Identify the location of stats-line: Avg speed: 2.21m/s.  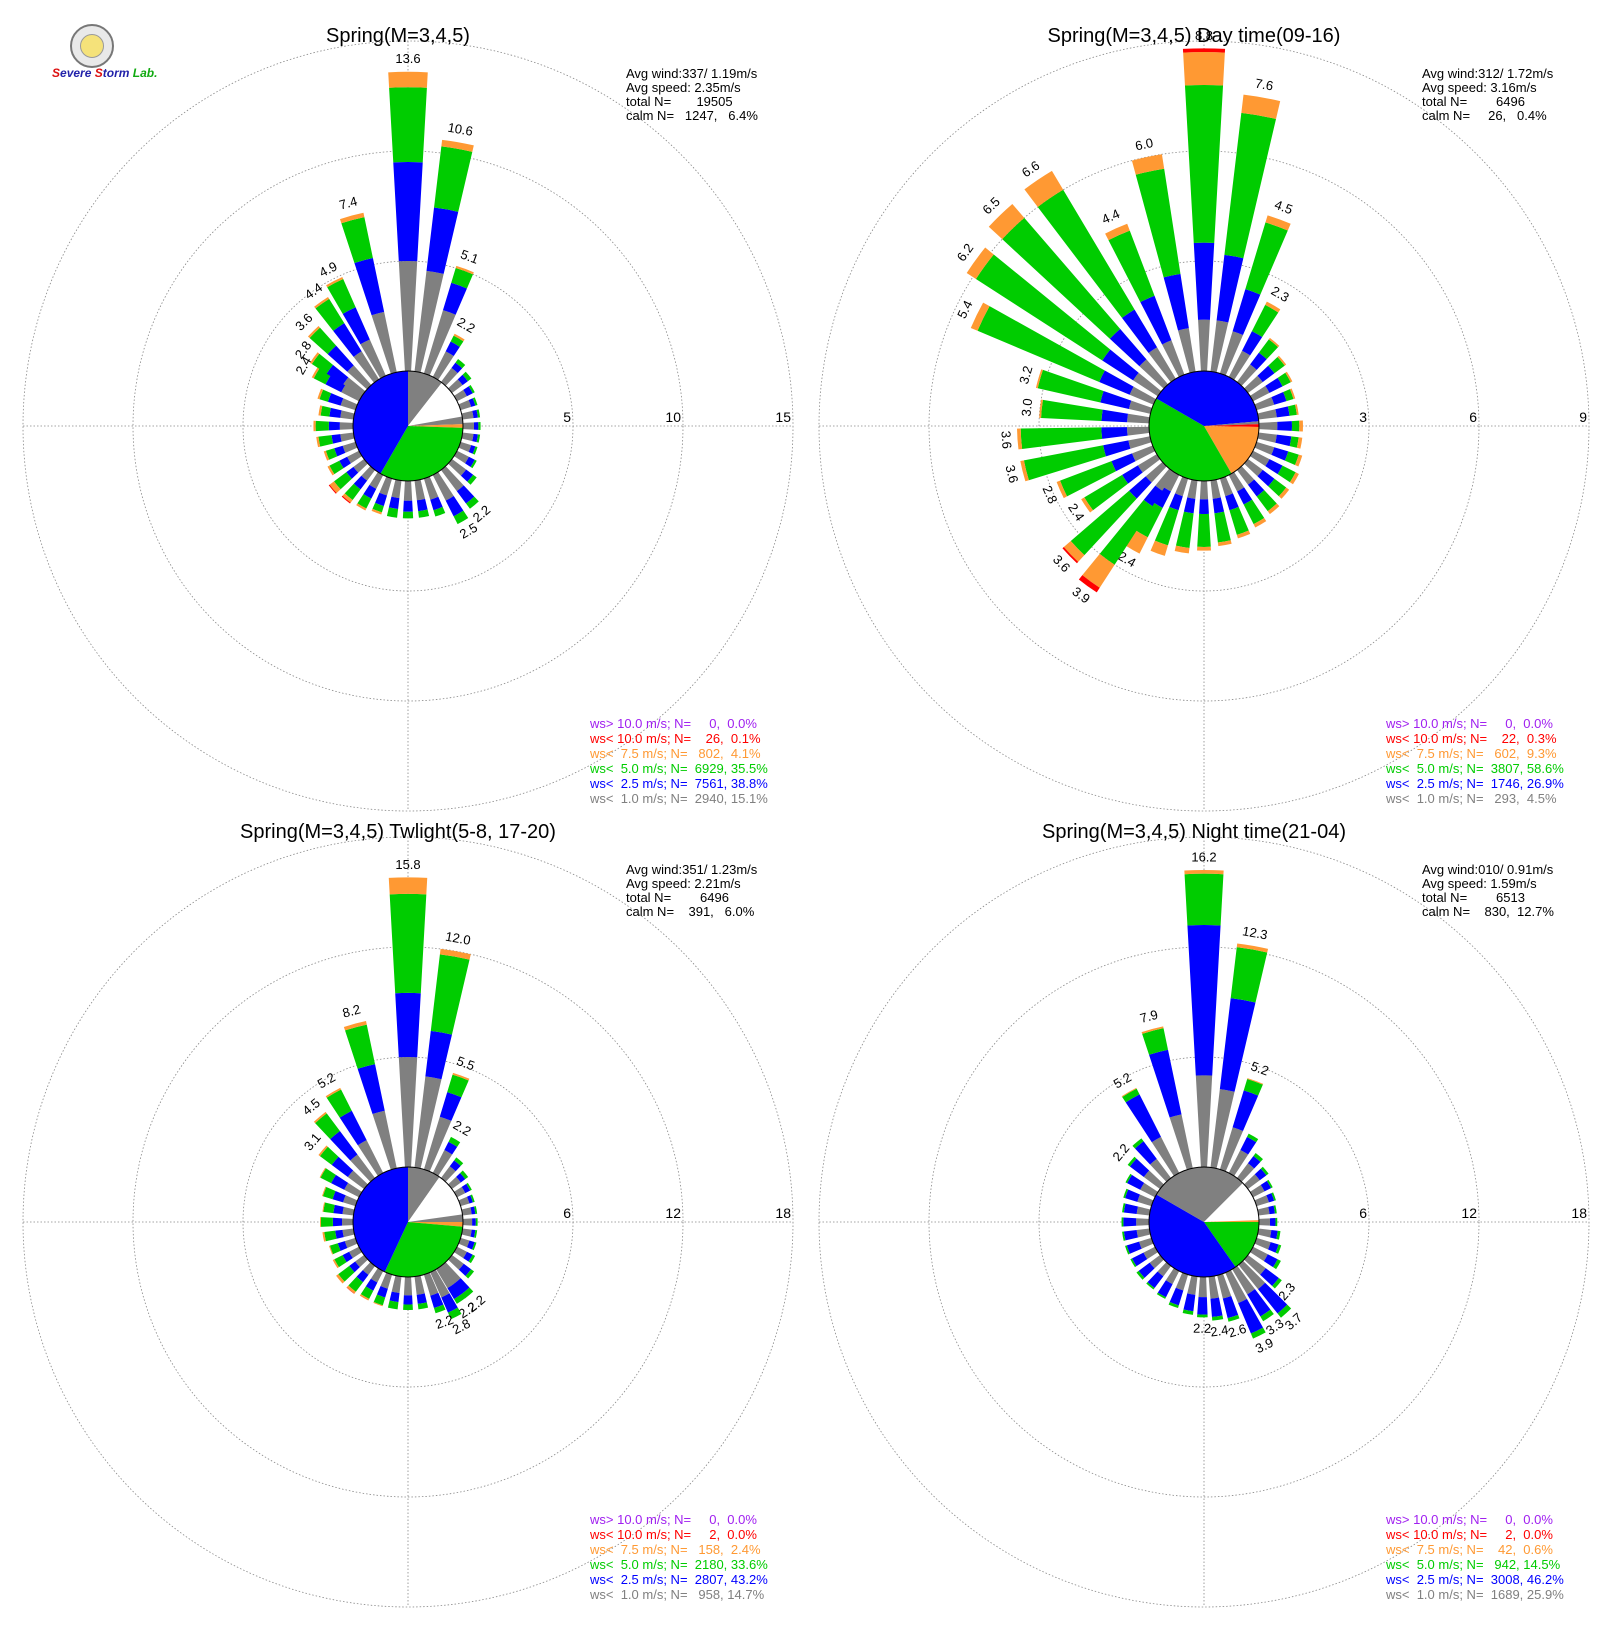
(683, 883).